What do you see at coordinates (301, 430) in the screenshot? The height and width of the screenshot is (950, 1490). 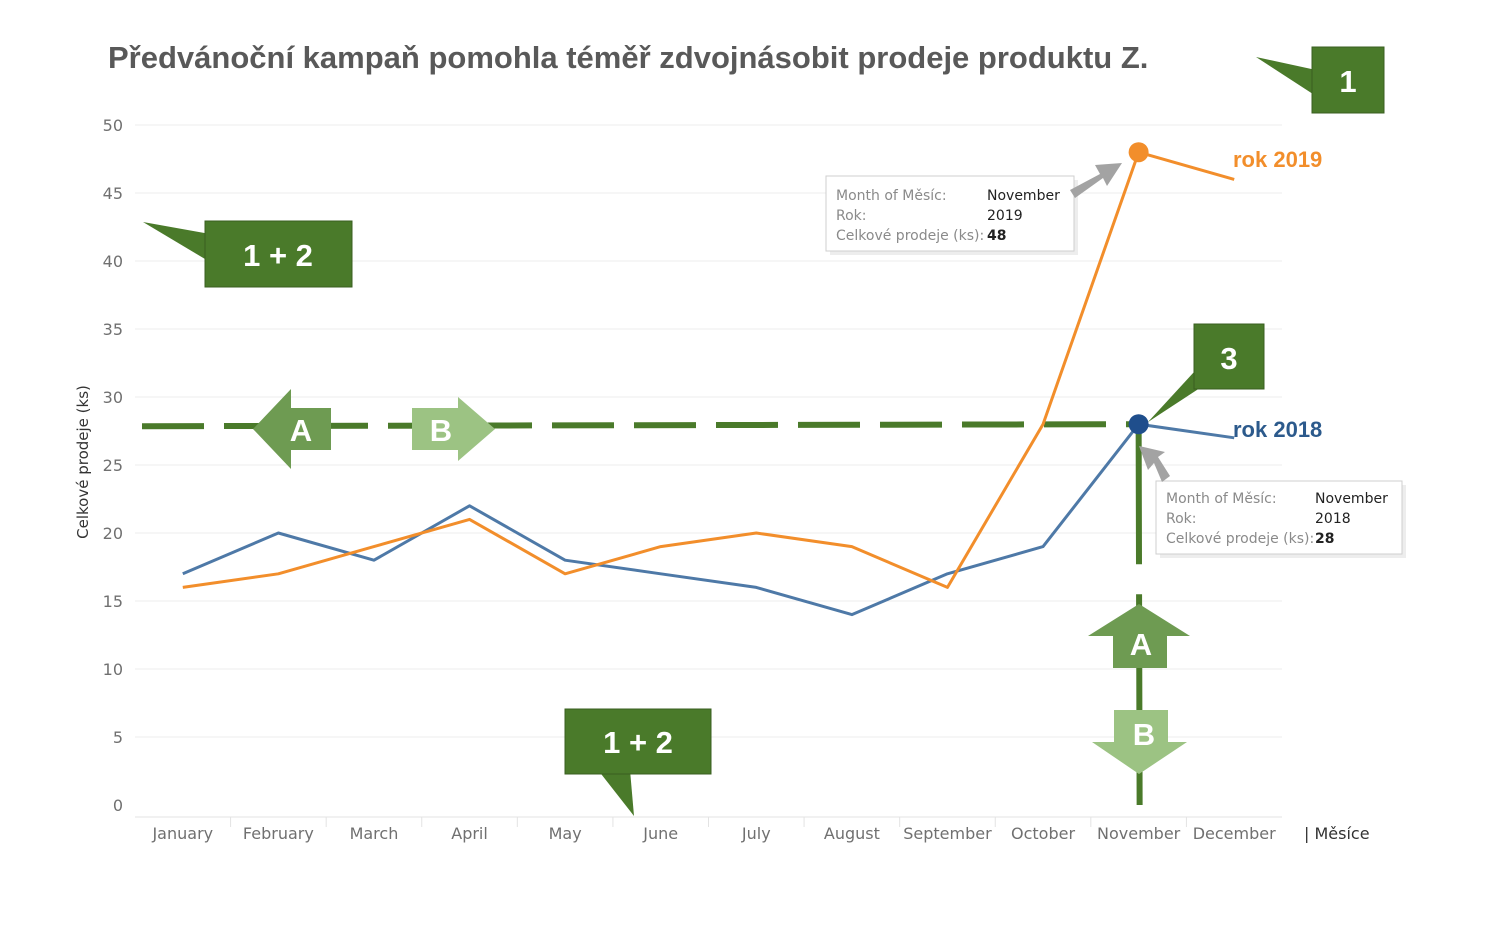 I see `arrow-a-left-label: A` at bounding box center [301, 430].